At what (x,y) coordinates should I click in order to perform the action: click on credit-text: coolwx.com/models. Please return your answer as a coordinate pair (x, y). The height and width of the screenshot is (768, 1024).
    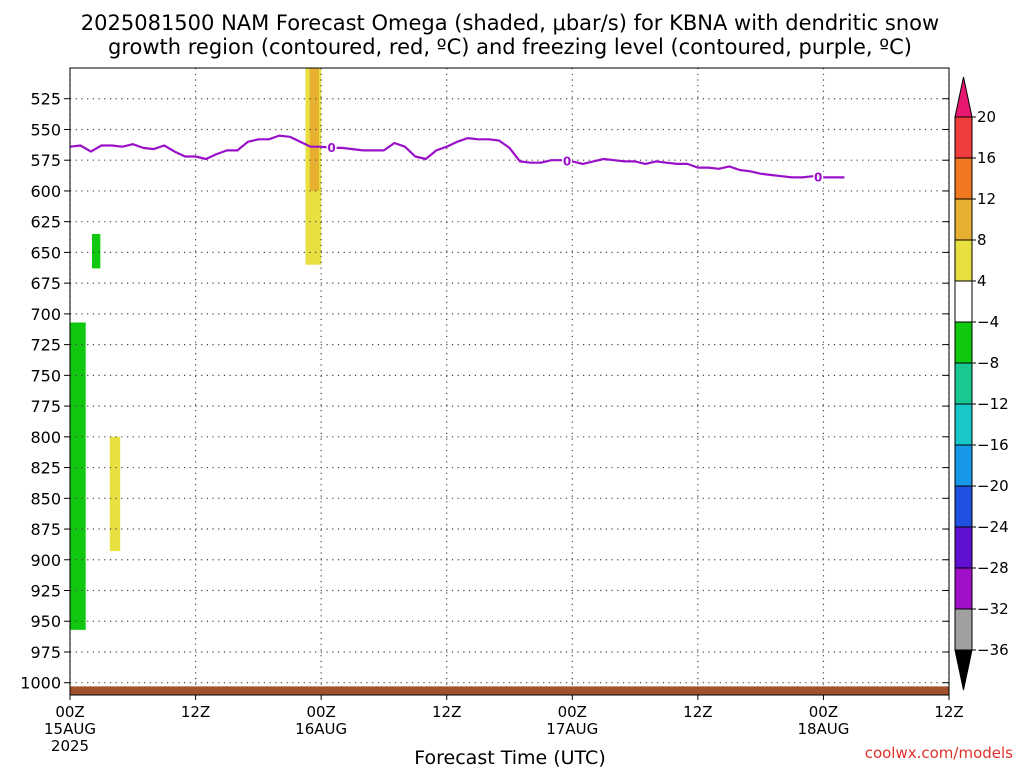
    Looking at the image, I should click on (939, 753).